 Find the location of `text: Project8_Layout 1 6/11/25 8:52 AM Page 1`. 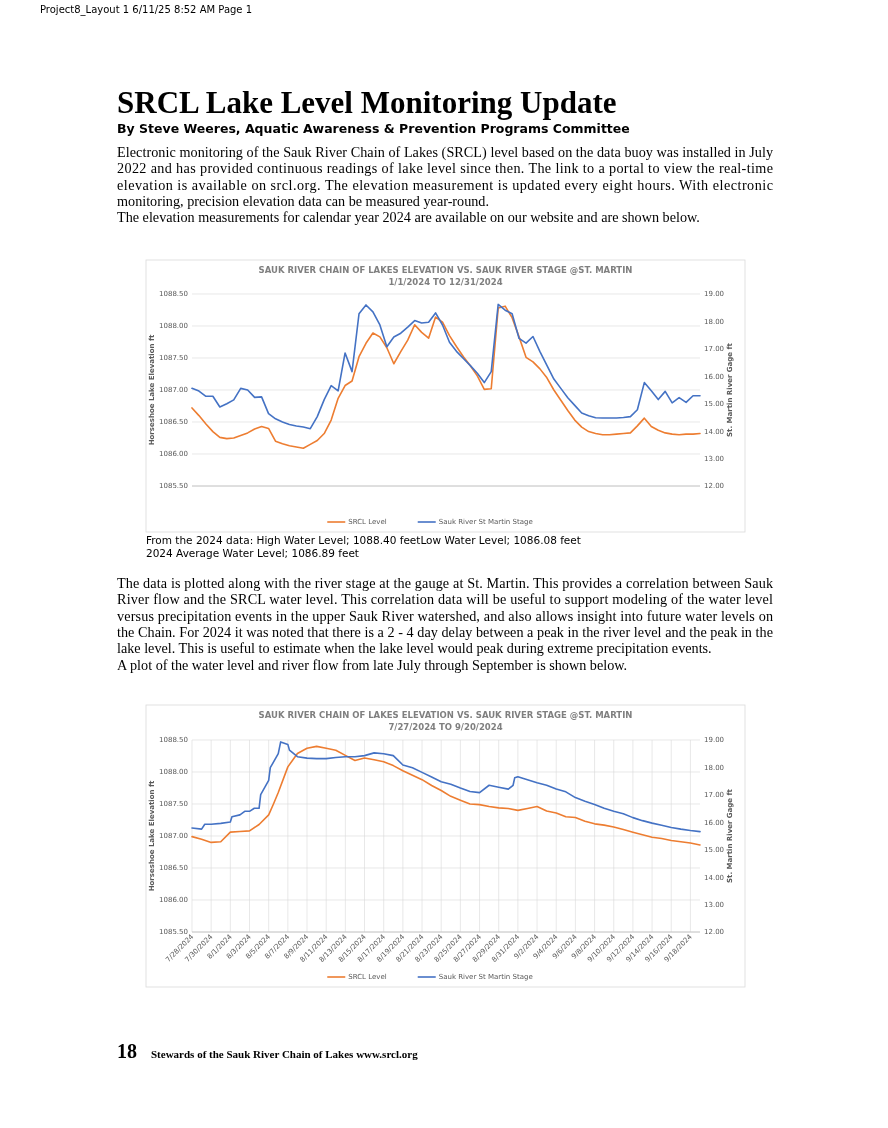

text: Project8_Layout 1 6/11/25 8:52 AM Page 1 is located at coordinates (146, 10).